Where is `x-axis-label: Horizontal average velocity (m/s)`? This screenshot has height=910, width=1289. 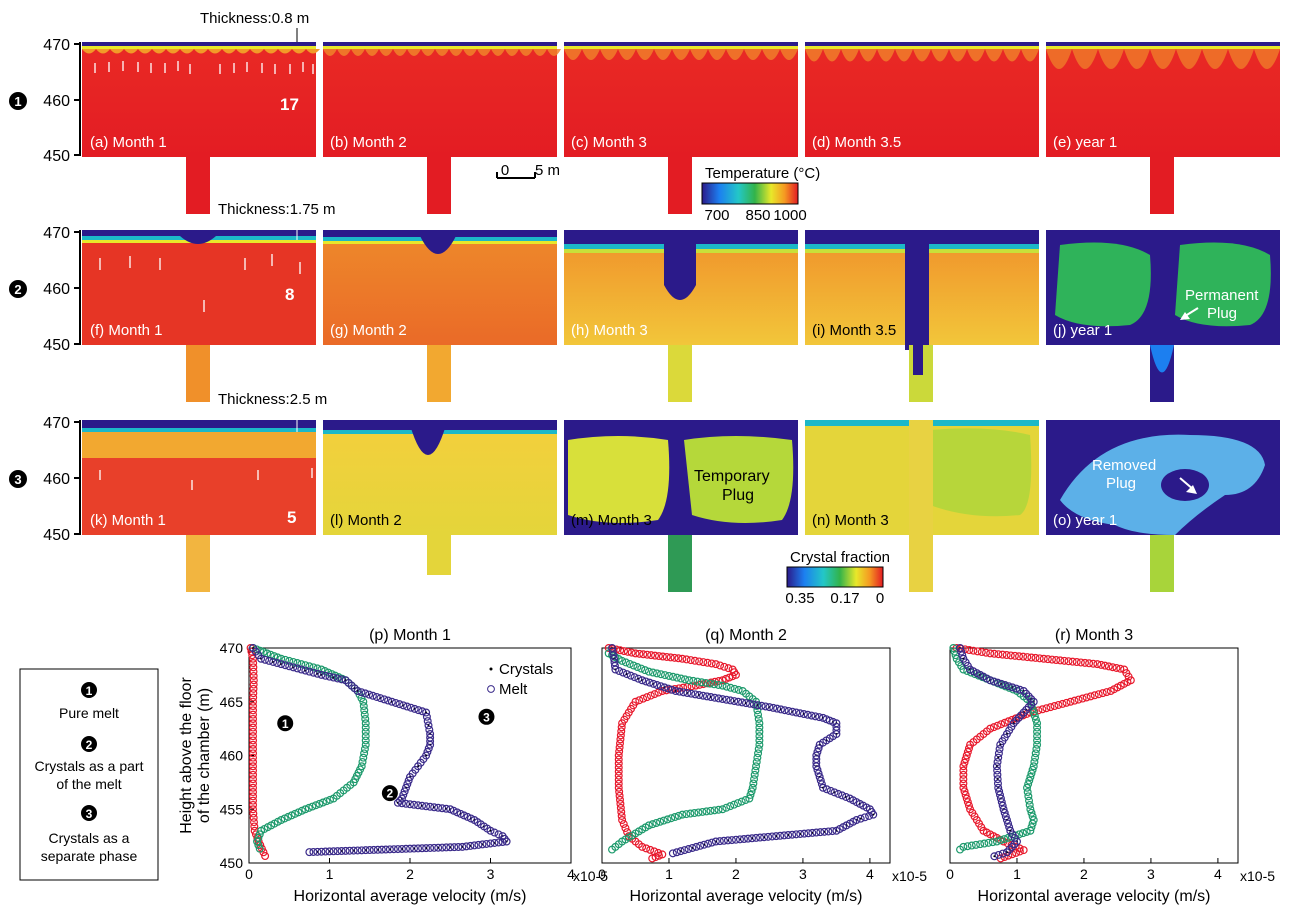 x-axis-label: Horizontal average velocity (m/s) is located at coordinates (1094, 896).